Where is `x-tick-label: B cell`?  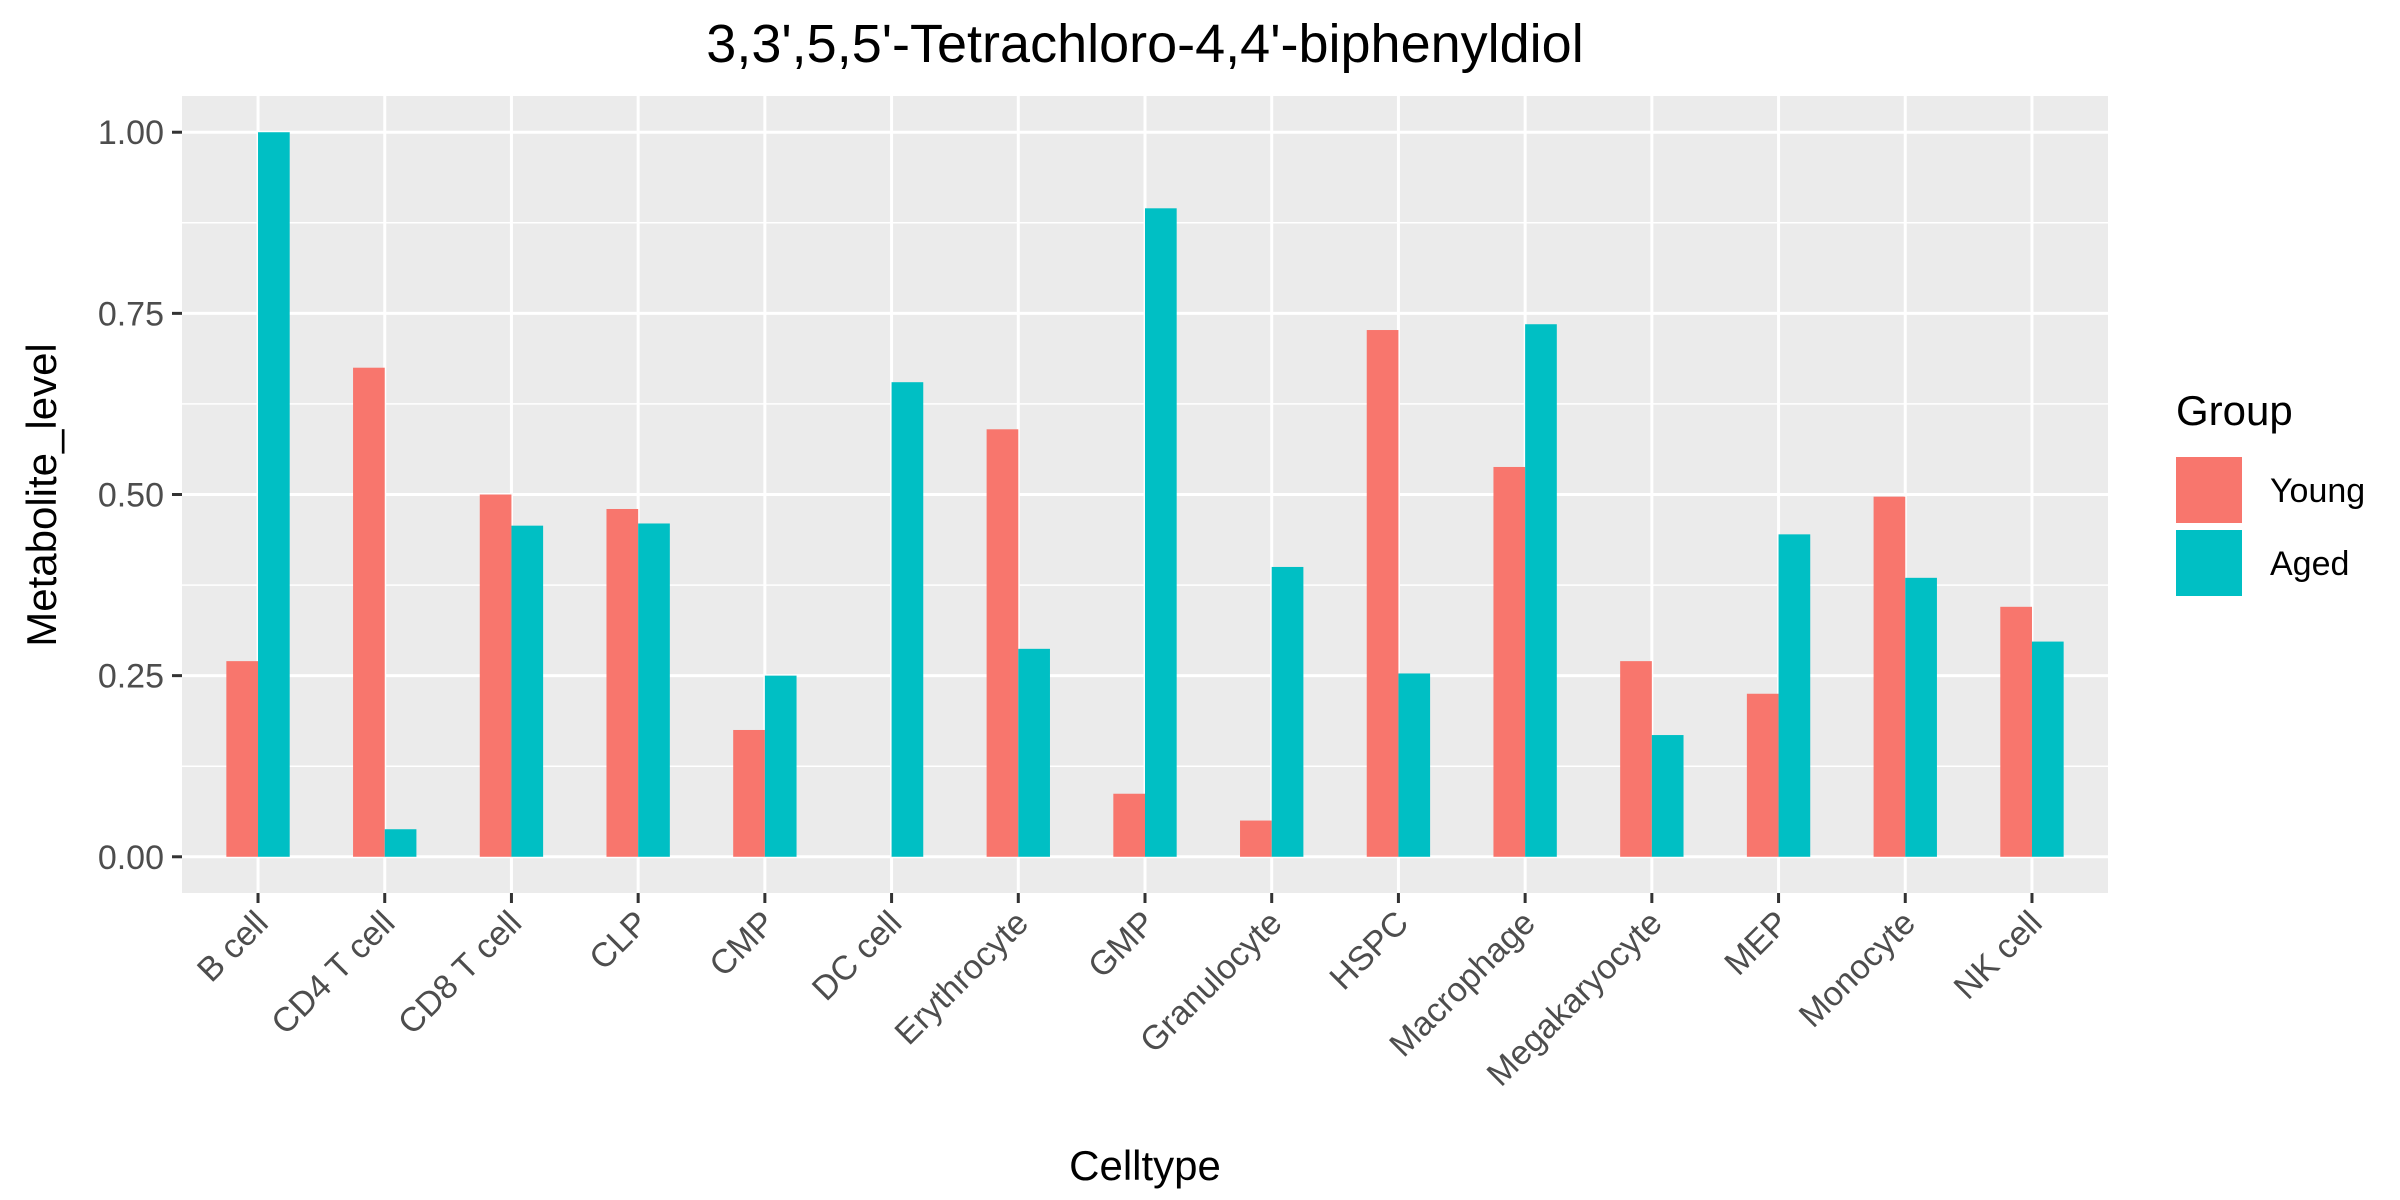 x-tick-label: B cell is located at coordinates (233, 947).